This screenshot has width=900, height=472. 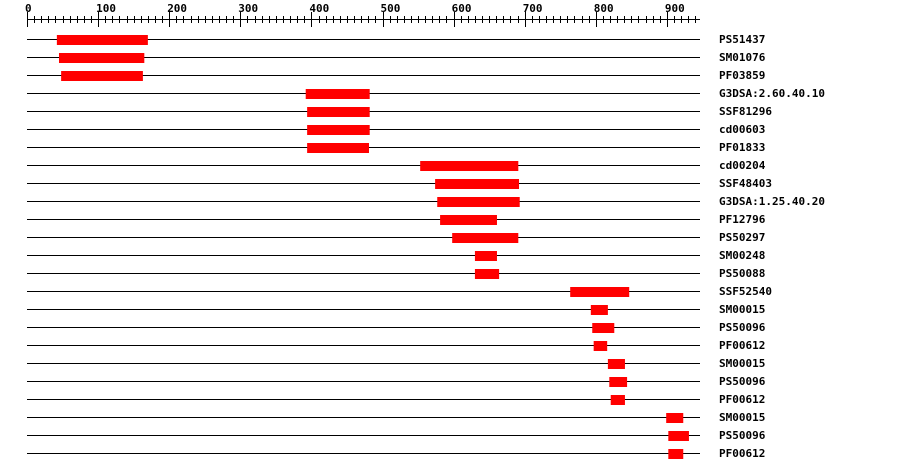 What do you see at coordinates (675, 8) in the screenshot?
I see `tick-label: 900` at bounding box center [675, 8].